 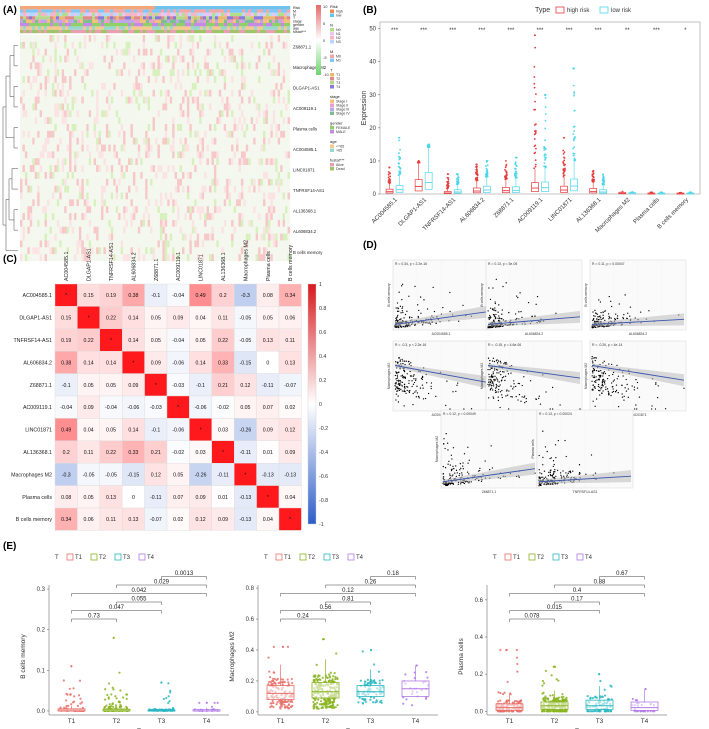 What do you see at coordinates (535, 187) in the screenshot?
I see `box` at bounding box center [535, 187].